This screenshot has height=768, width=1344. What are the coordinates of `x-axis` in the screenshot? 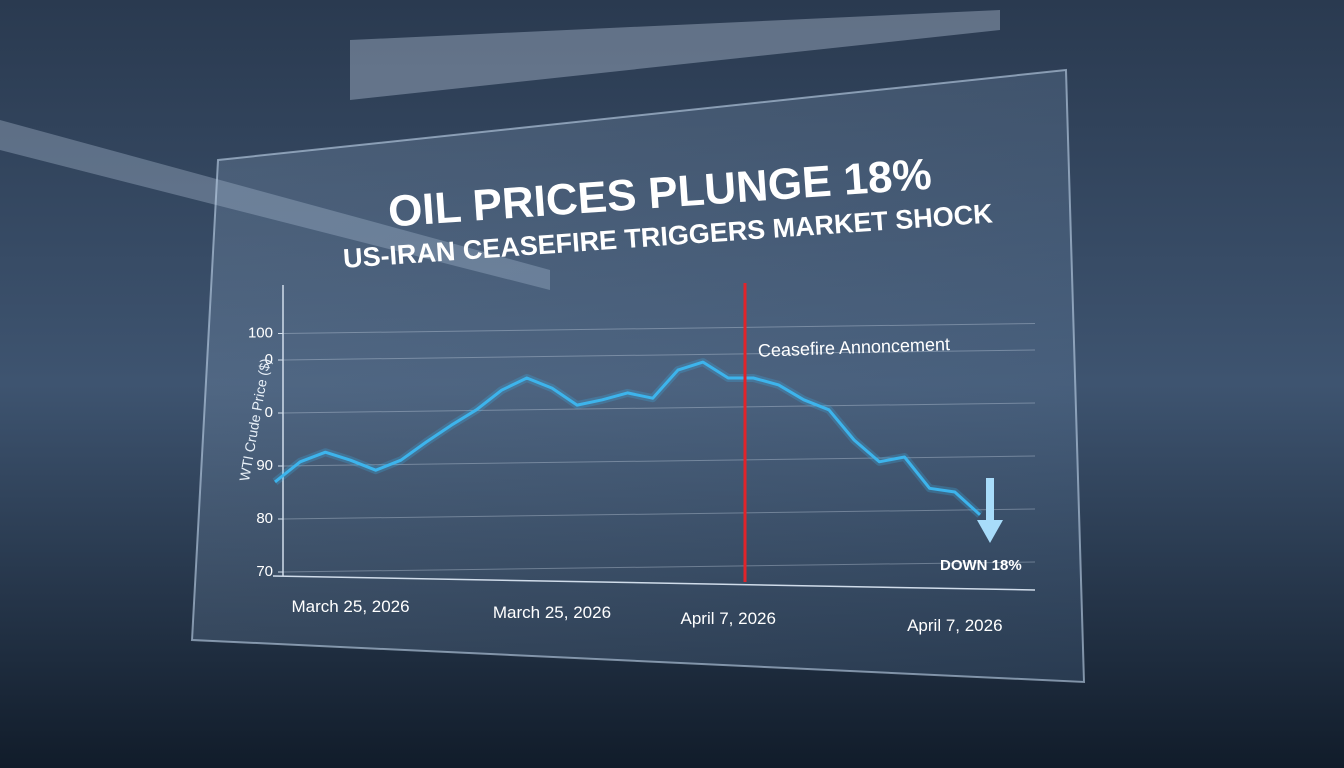 It's located at (654, 583).